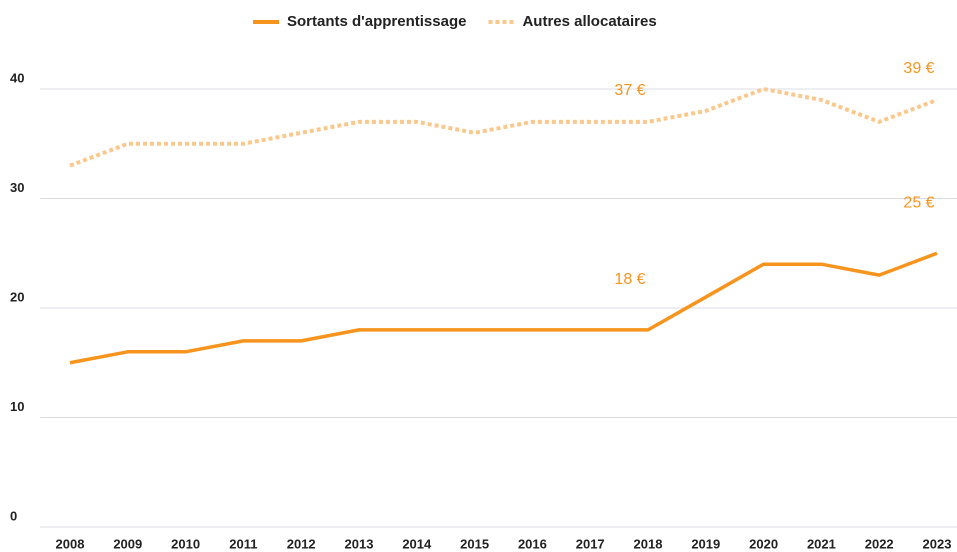  Describe the element at coordinates (376, 21) in the screenshot. I see `legend-label: Sortants d'apprentissage` at that location.